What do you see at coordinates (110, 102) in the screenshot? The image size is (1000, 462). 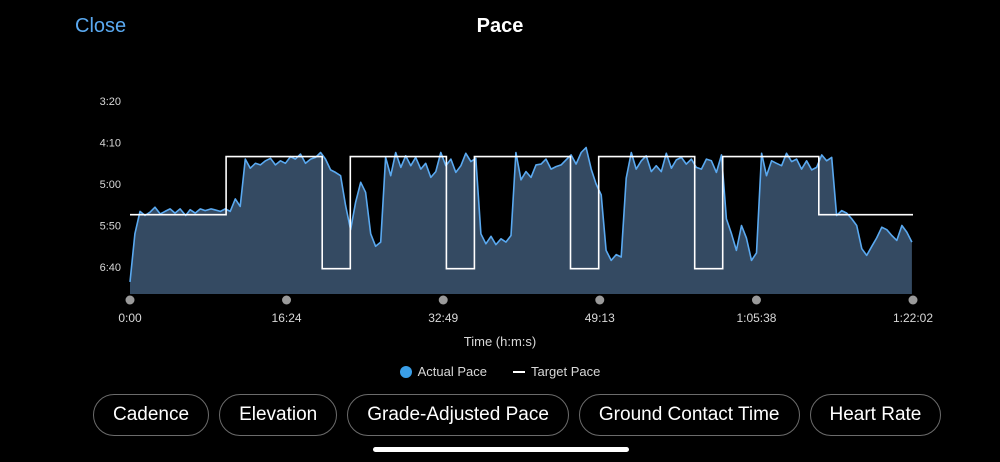 I see `y-tick-label: 3:20` at bounding box center [110, 102].